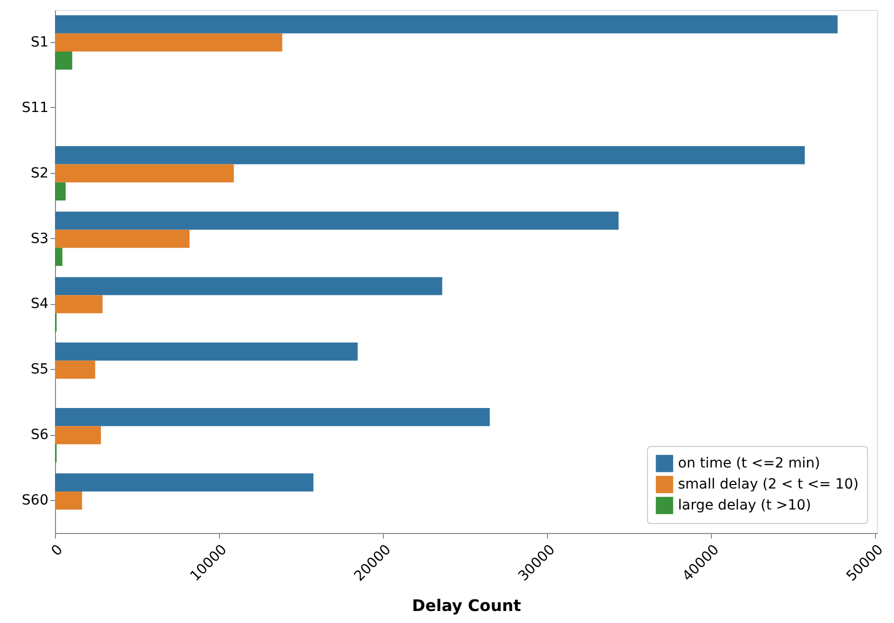 This screenshot has height=623, width=894. I want to click on y-tick-label: S6, so click(39, 435).